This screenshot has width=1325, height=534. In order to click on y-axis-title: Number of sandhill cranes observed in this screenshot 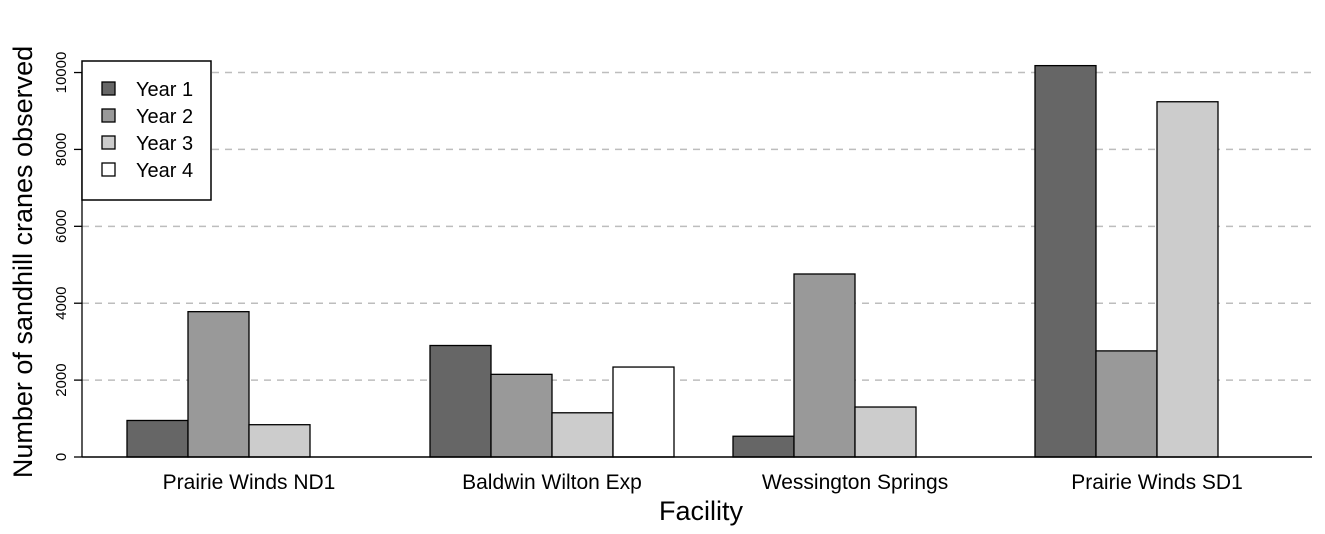, I will do `click(23, 262)`.